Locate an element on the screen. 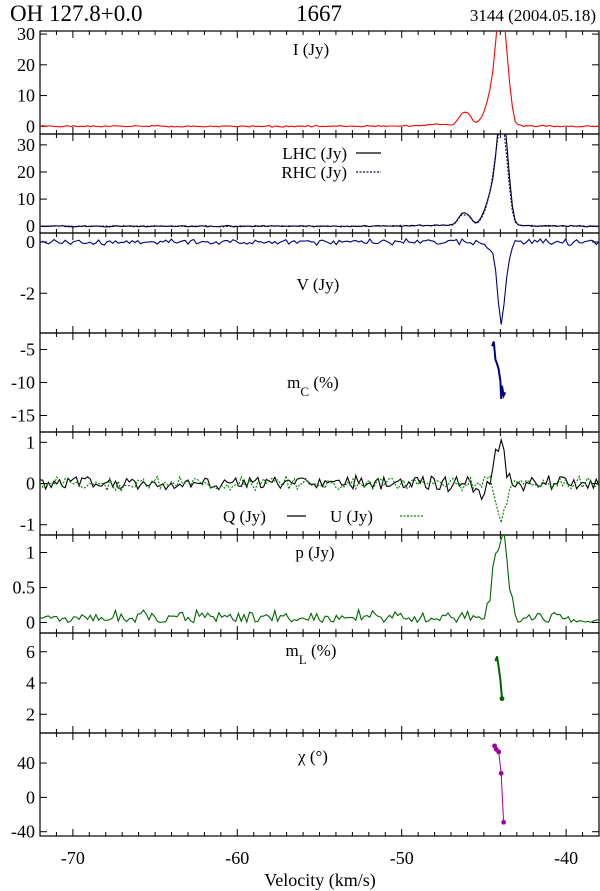 This screenshot has width=600, height=891. panel-label: V (Jy) is located at coordinates (318, 284).